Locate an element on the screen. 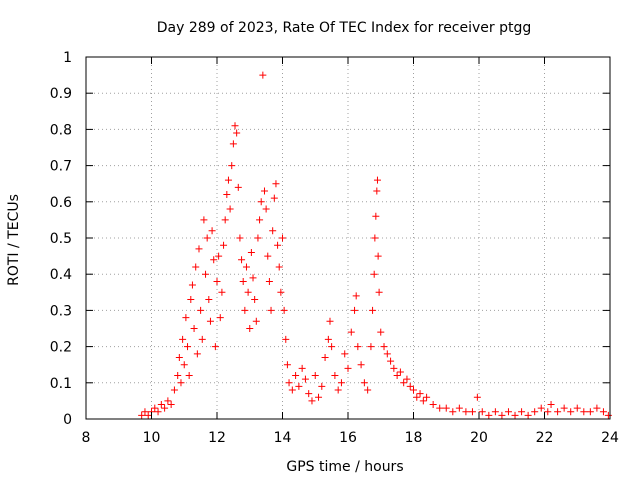  y-tick-label: 0.5 is located at coordinates (61, 239).